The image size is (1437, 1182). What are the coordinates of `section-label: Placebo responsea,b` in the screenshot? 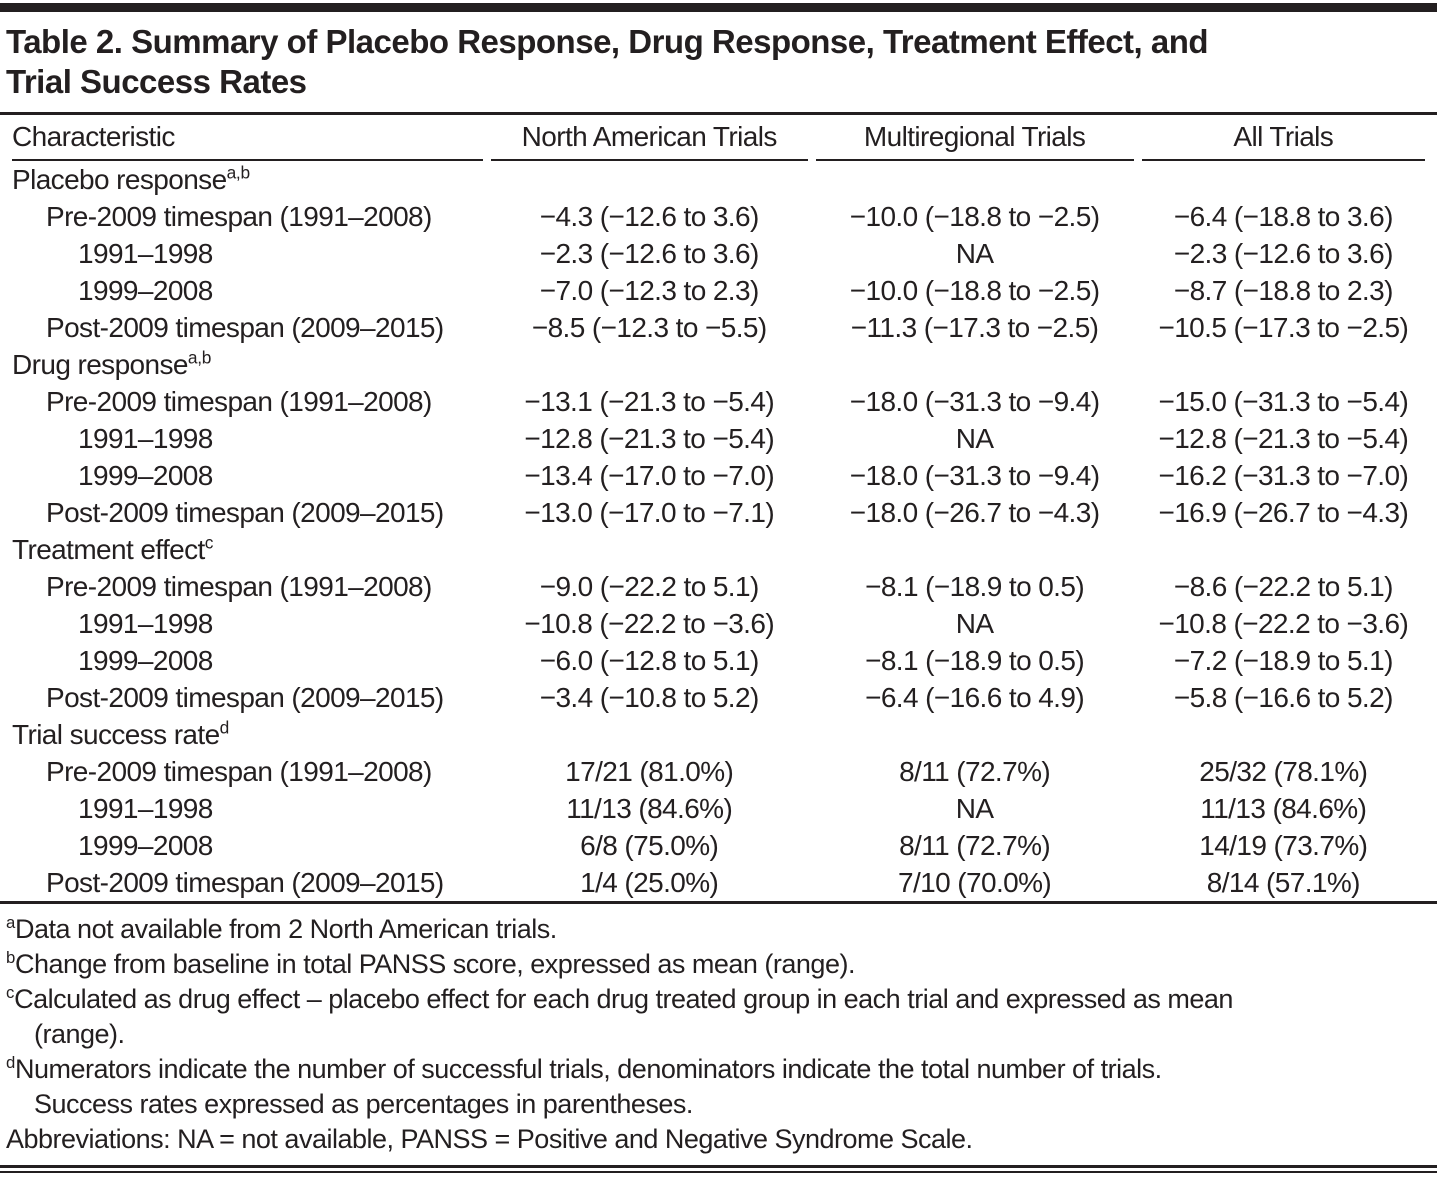 It's located at (718, 179).